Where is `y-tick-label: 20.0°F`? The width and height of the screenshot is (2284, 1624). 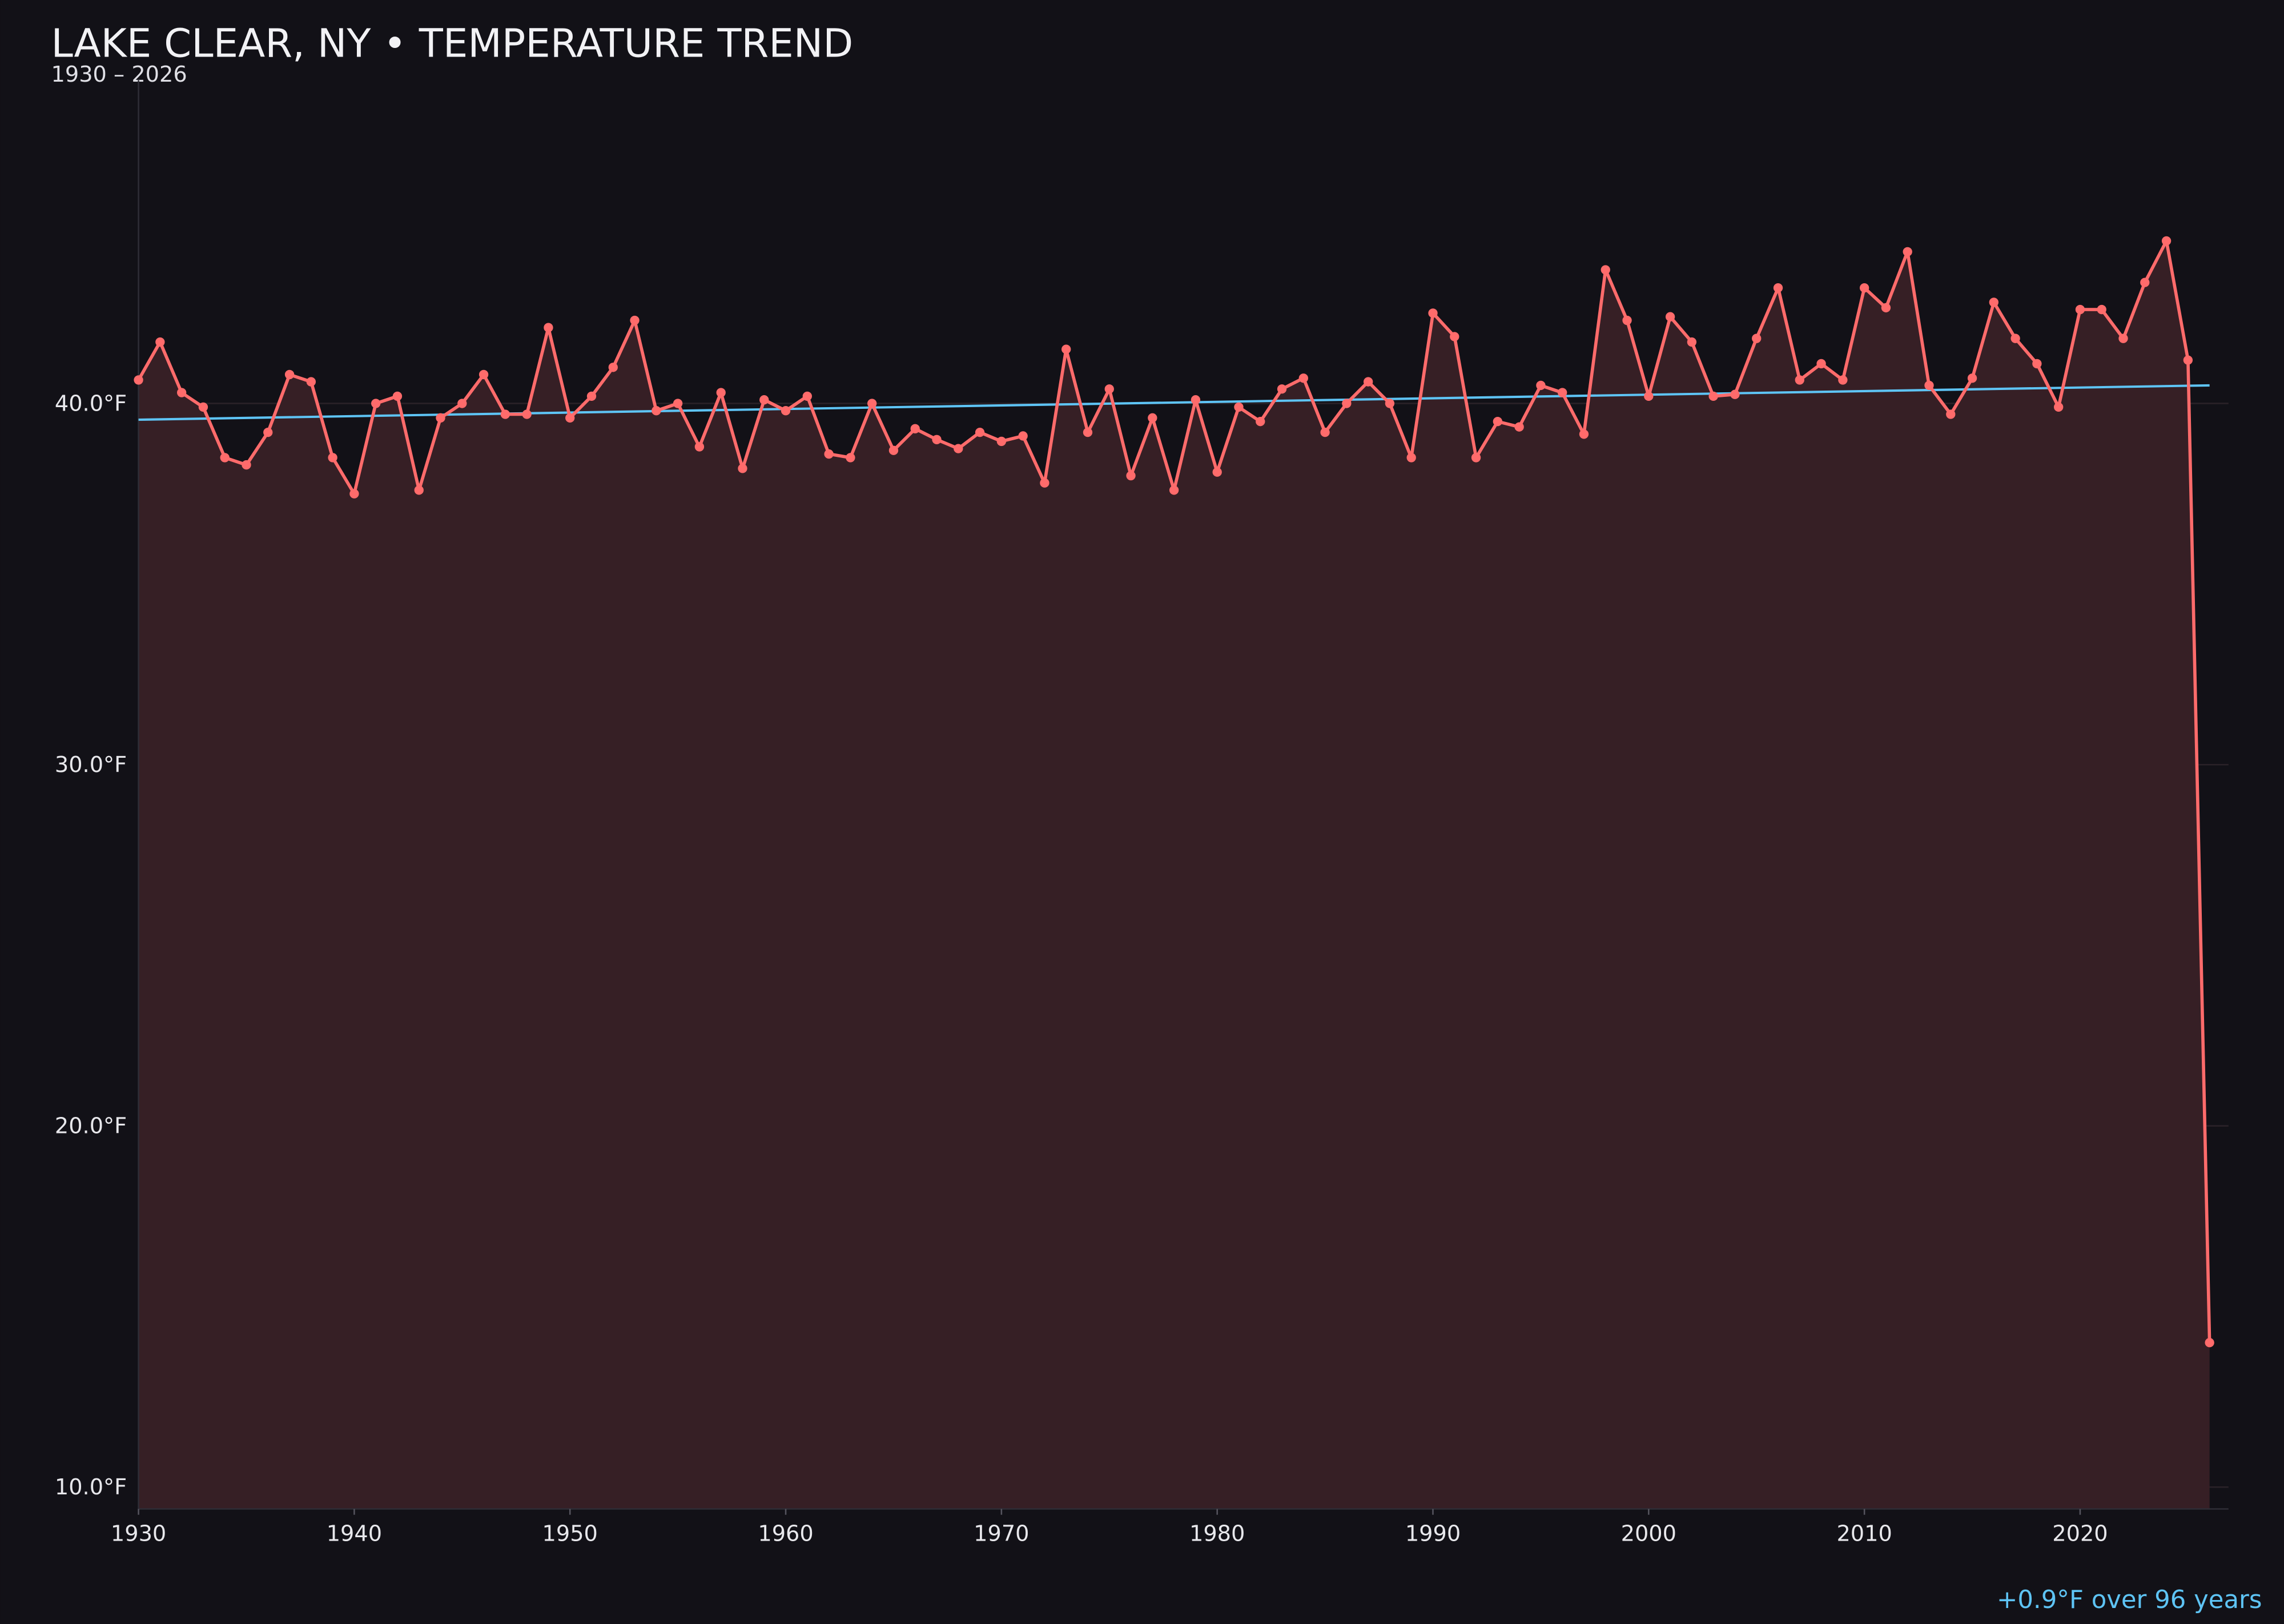
y-tick-label: 20.0°F is located at coordinates (91, 1126).